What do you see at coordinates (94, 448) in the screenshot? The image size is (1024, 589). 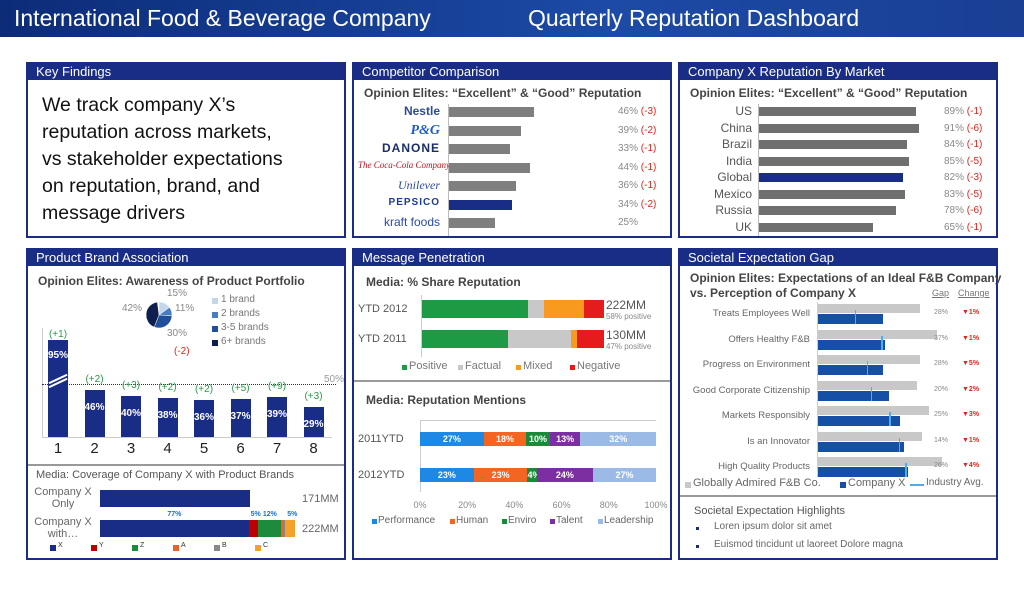 I see `bar-category: 2` at bounding box center [94, 448].